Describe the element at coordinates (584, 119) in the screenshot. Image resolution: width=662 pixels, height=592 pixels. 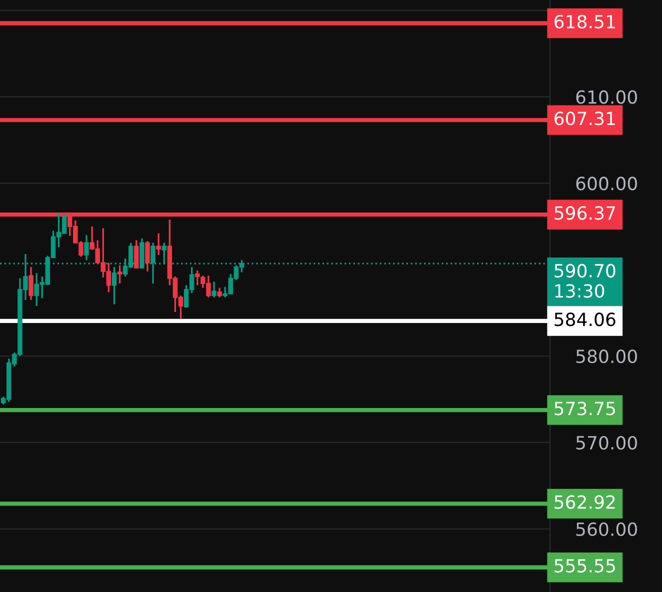
I see `ref-line-label: 607.31` at that location.